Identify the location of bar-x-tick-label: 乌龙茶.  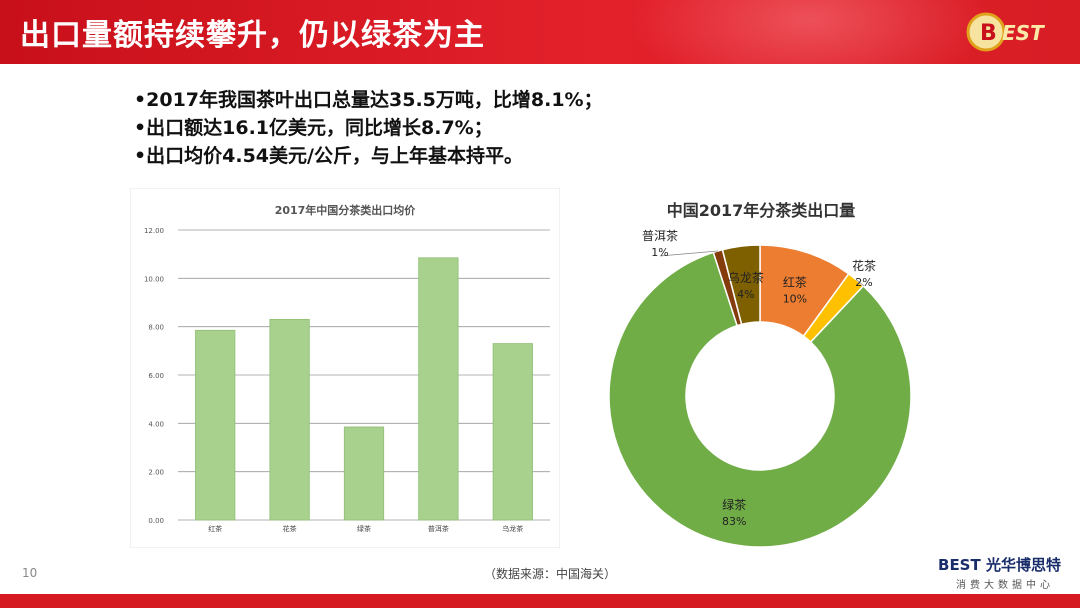
(512, 528).